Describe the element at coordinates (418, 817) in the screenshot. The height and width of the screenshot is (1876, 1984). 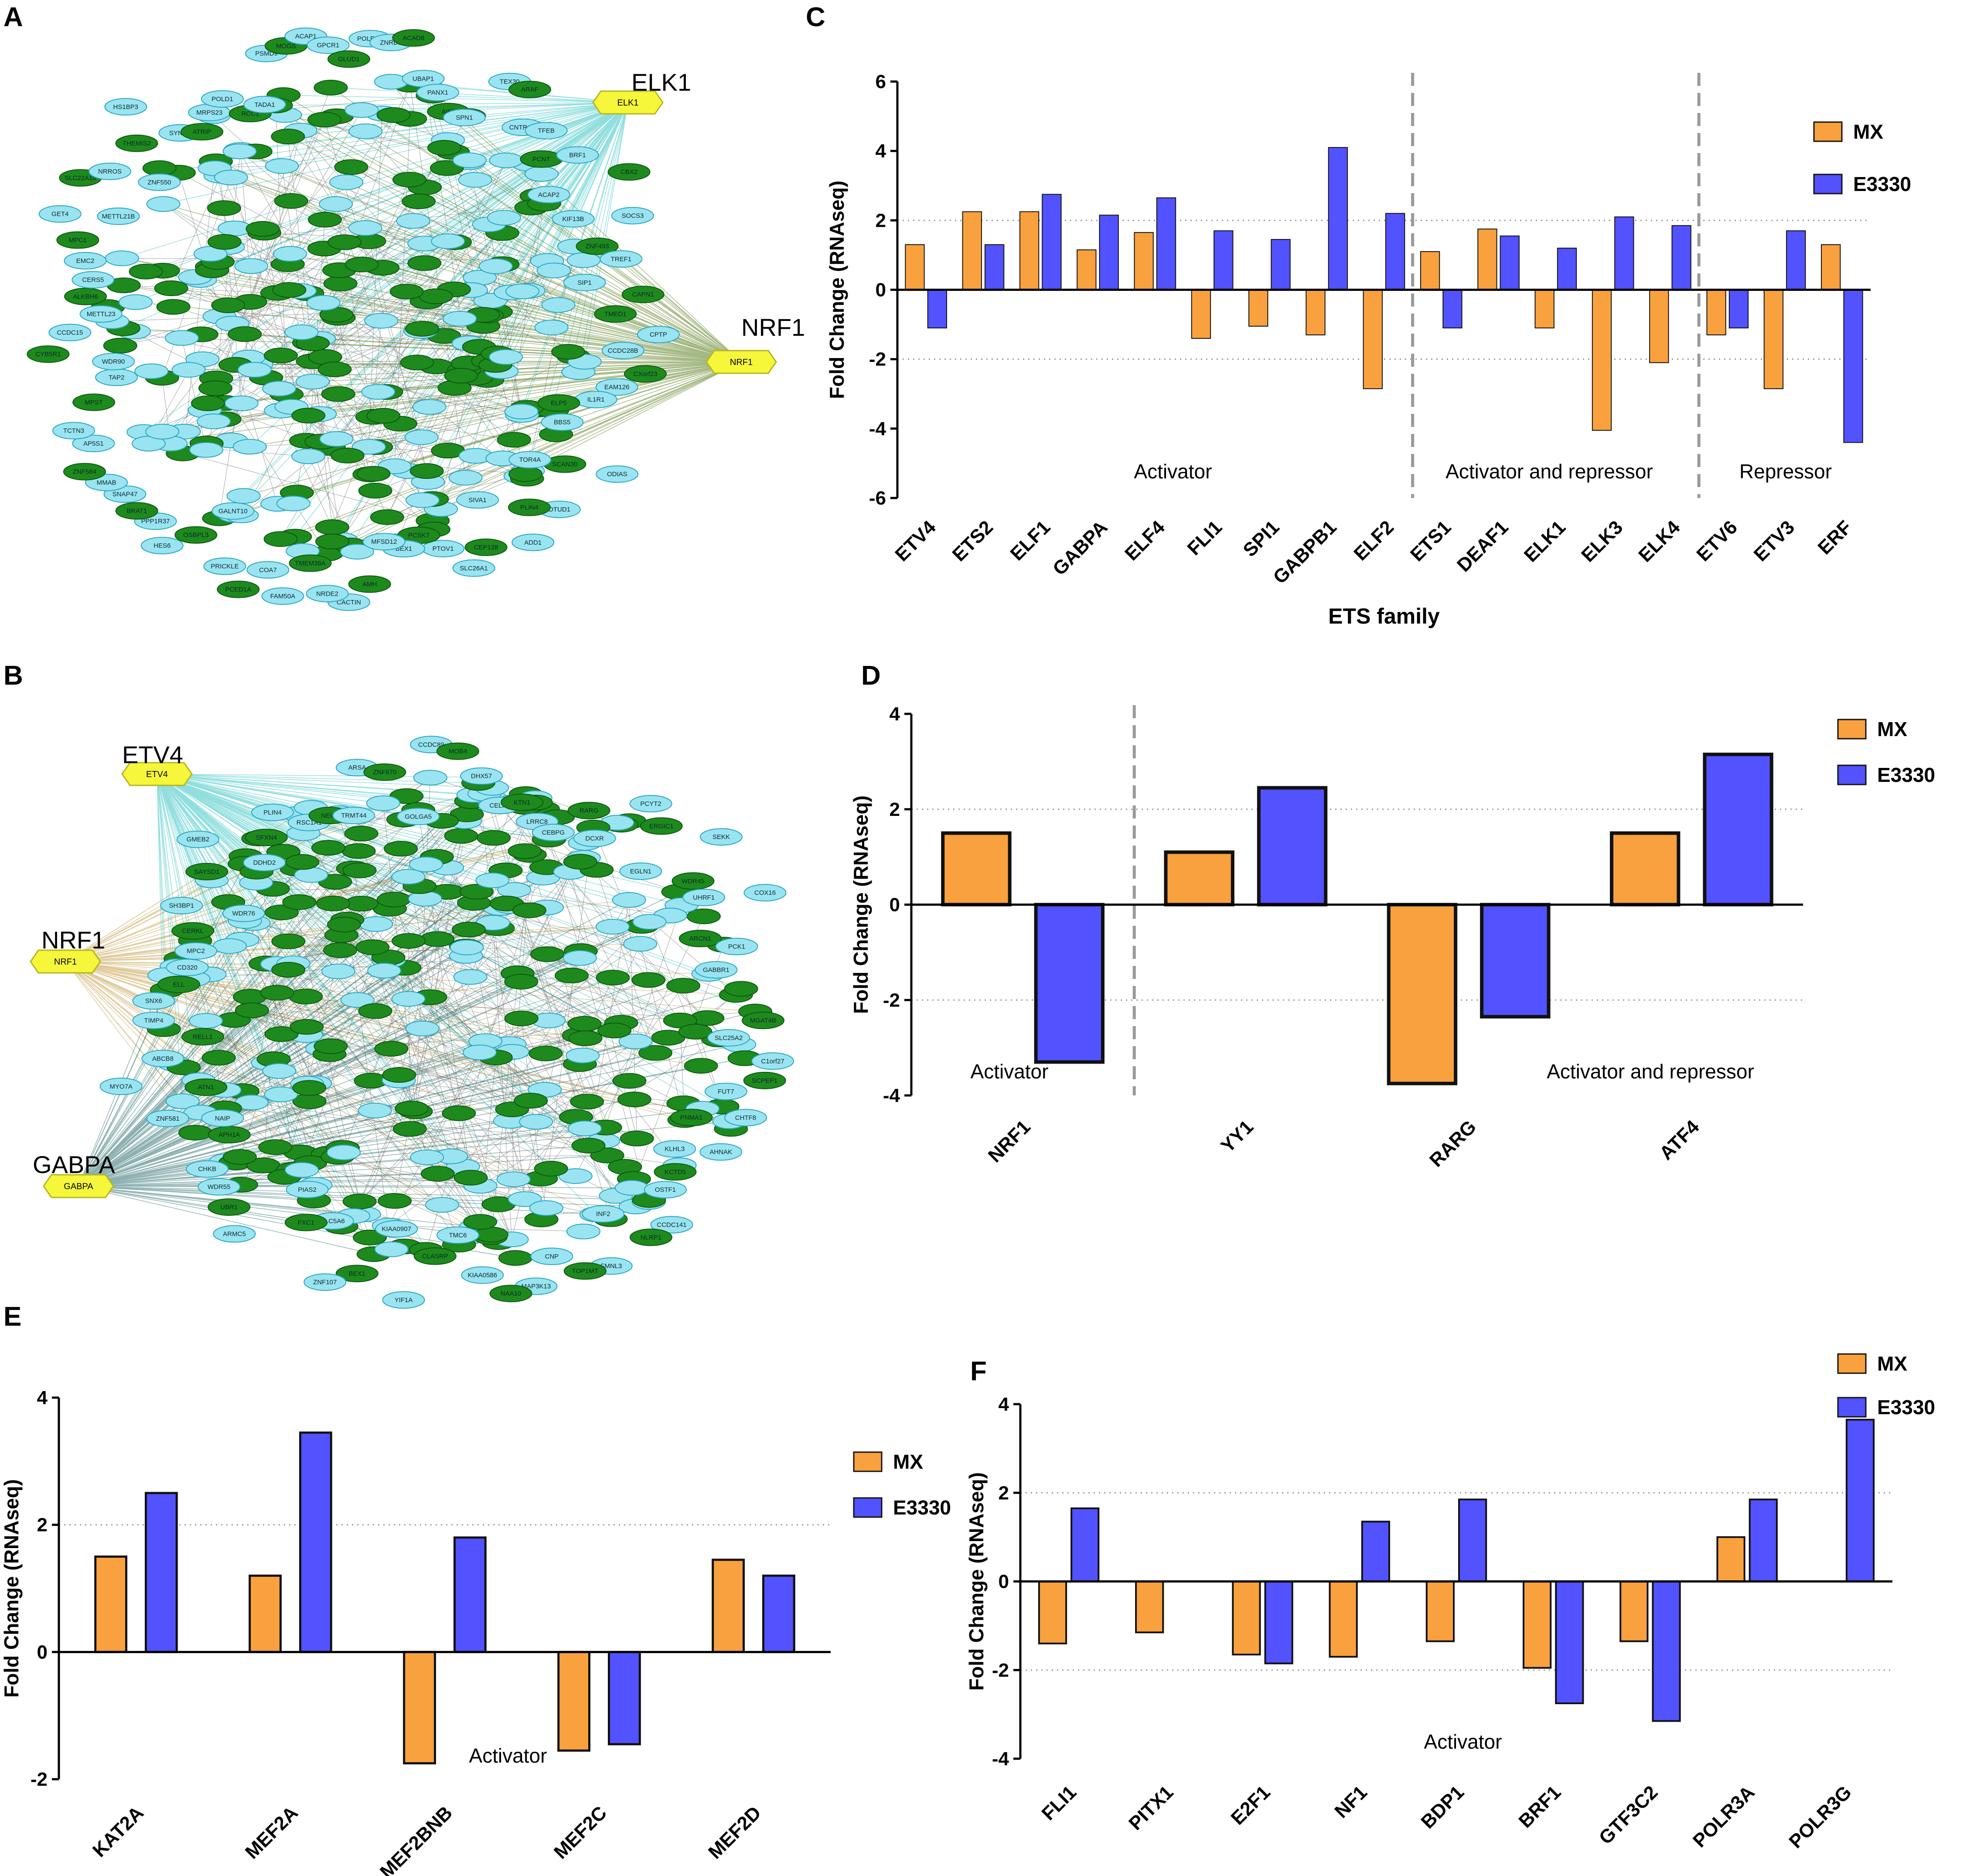
I see `gene-label: GOLGA5` at that location.